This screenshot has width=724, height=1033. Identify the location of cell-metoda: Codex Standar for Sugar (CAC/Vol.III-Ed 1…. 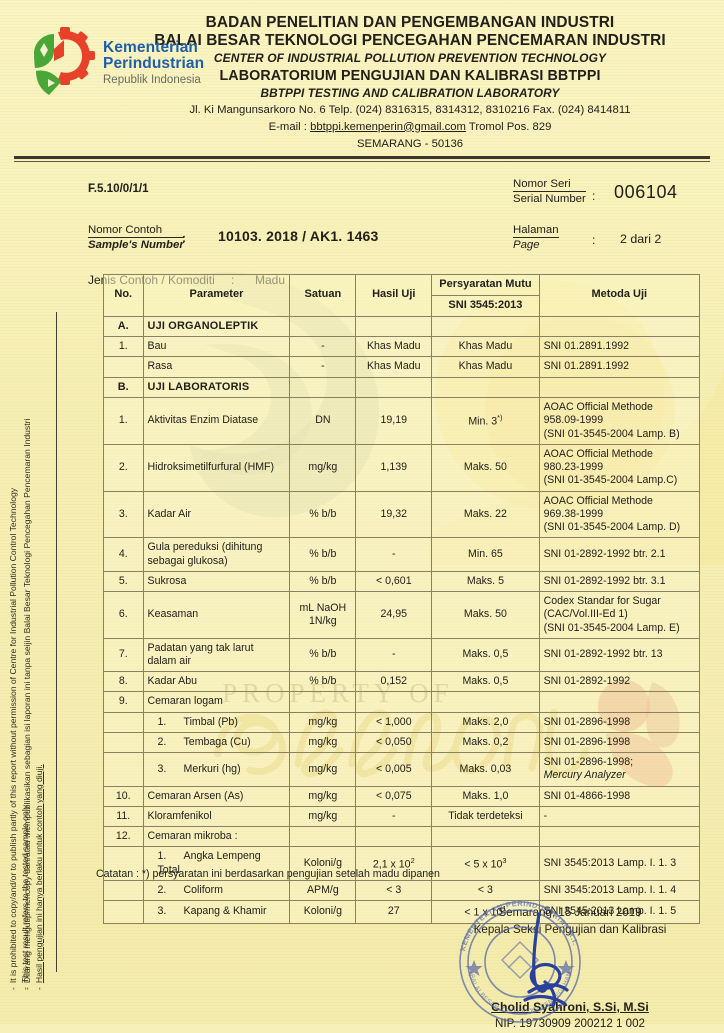
(619, 615).